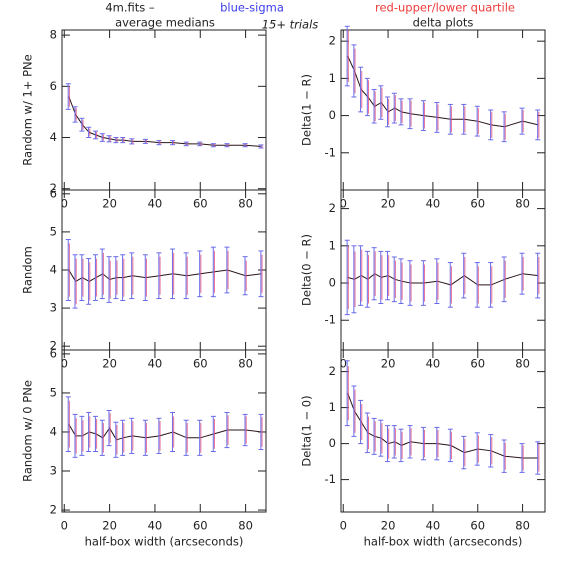  I want to click on right-title: delta plots, so click(443, 23).